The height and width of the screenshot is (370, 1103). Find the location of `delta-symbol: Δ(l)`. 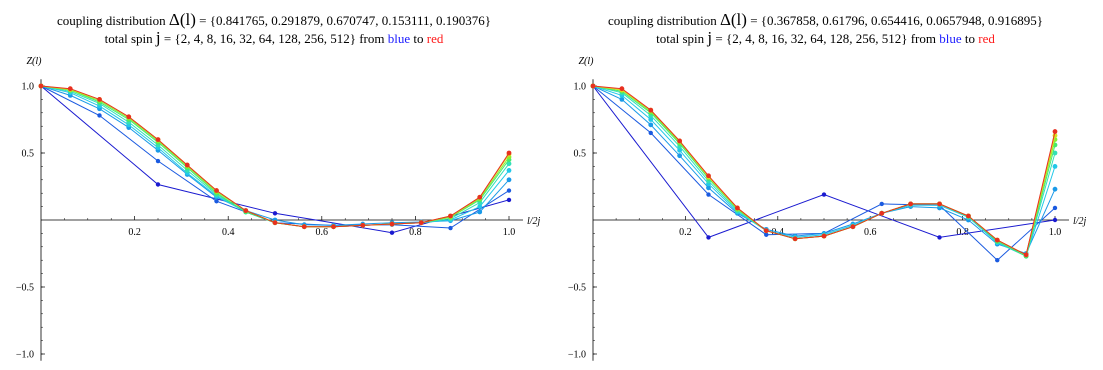

delta-symbol: Δ(l) is located at coordinates (182, 19).